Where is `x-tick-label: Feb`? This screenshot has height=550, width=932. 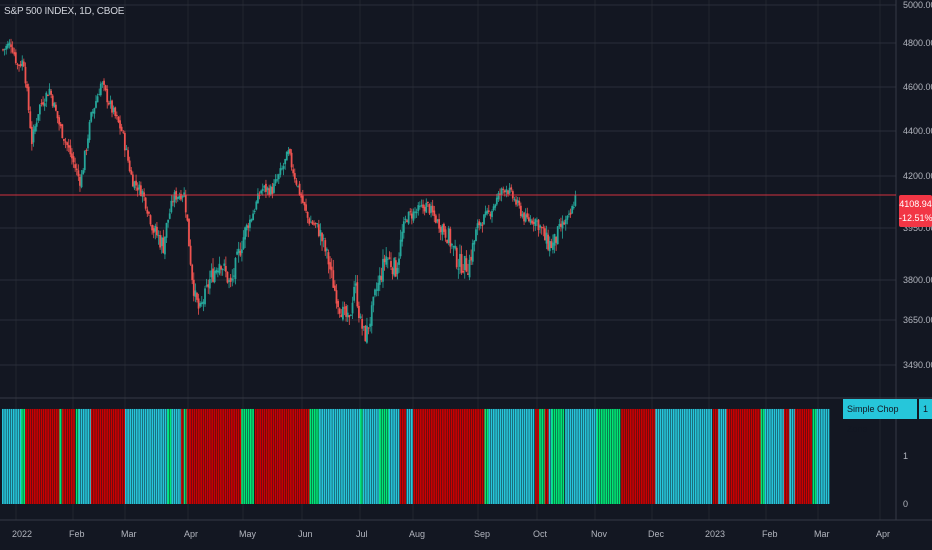 x-tick-label: Feb is located at coordinates (770, 534).